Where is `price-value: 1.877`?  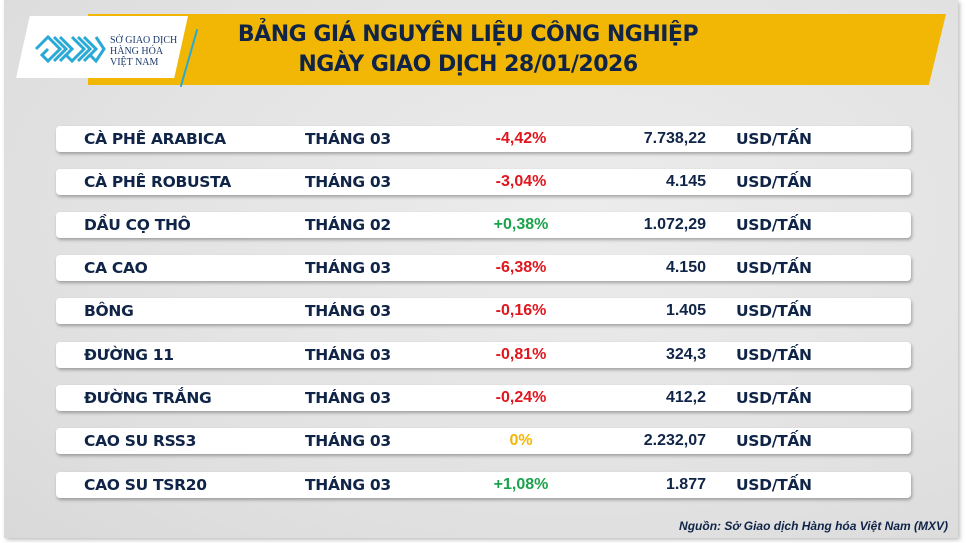
price-value: 1.877 is located at coordinates (685, 484).